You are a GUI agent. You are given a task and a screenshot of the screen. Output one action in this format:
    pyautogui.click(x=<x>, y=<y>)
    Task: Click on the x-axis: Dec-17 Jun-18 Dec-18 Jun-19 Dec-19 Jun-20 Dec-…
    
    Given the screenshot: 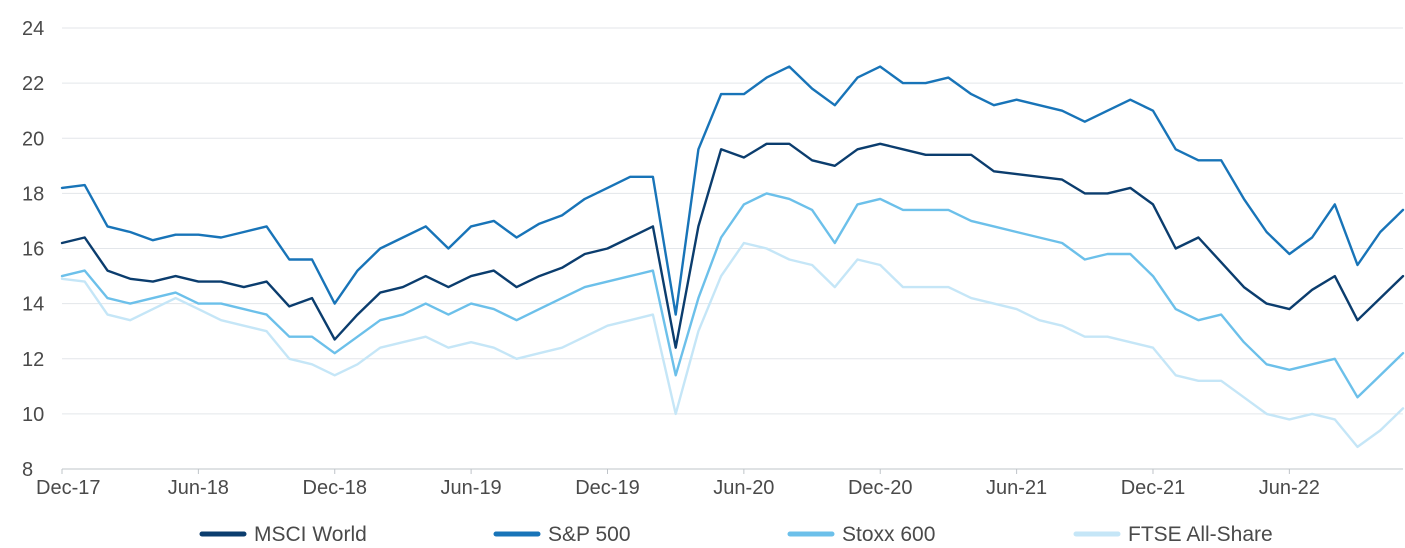 What is the action you would take?
    pyautogui.click(x=719, y=483)
    